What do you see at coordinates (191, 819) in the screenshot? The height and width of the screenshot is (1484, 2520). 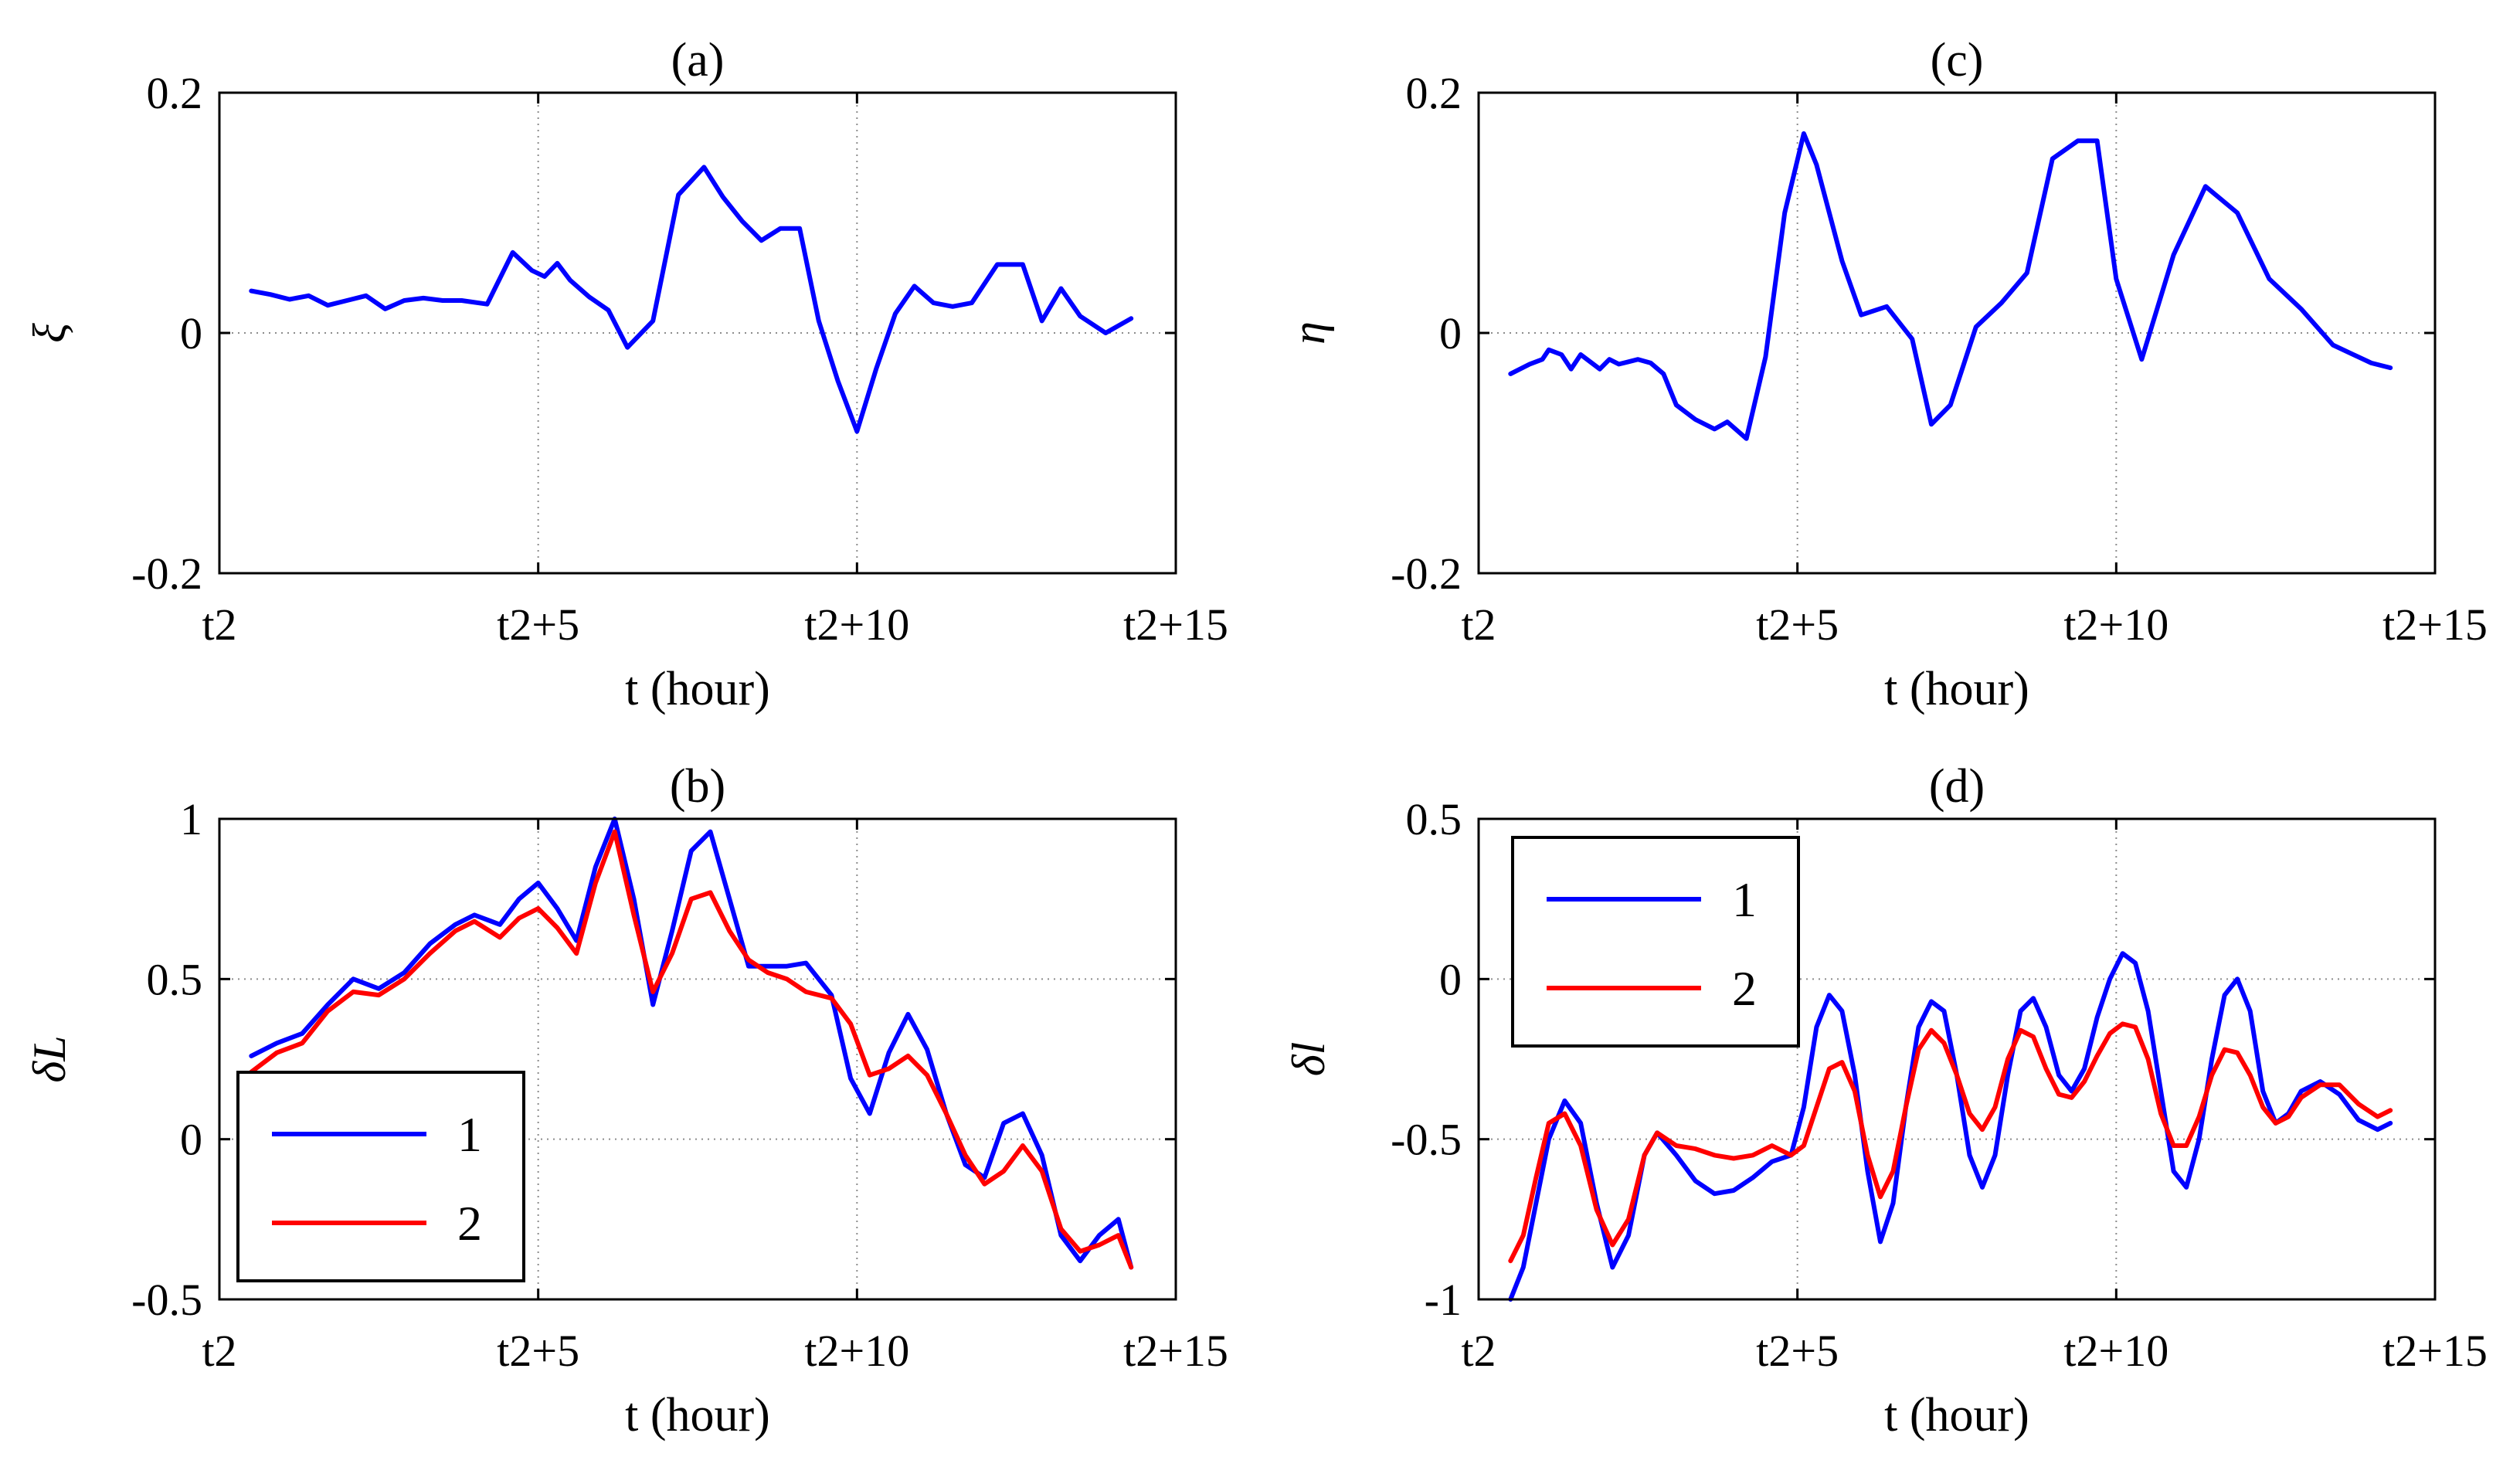 I see `y-tick-label: 1` at bounding box center [191, 819].